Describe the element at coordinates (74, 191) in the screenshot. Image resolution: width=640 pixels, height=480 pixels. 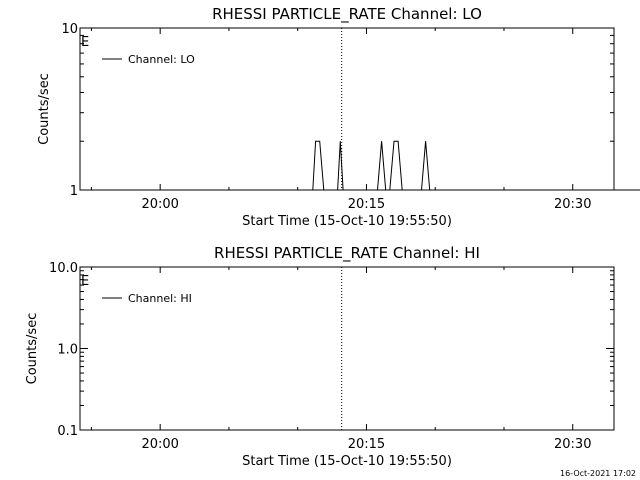
I see `y-tick-label: 1` at that location.